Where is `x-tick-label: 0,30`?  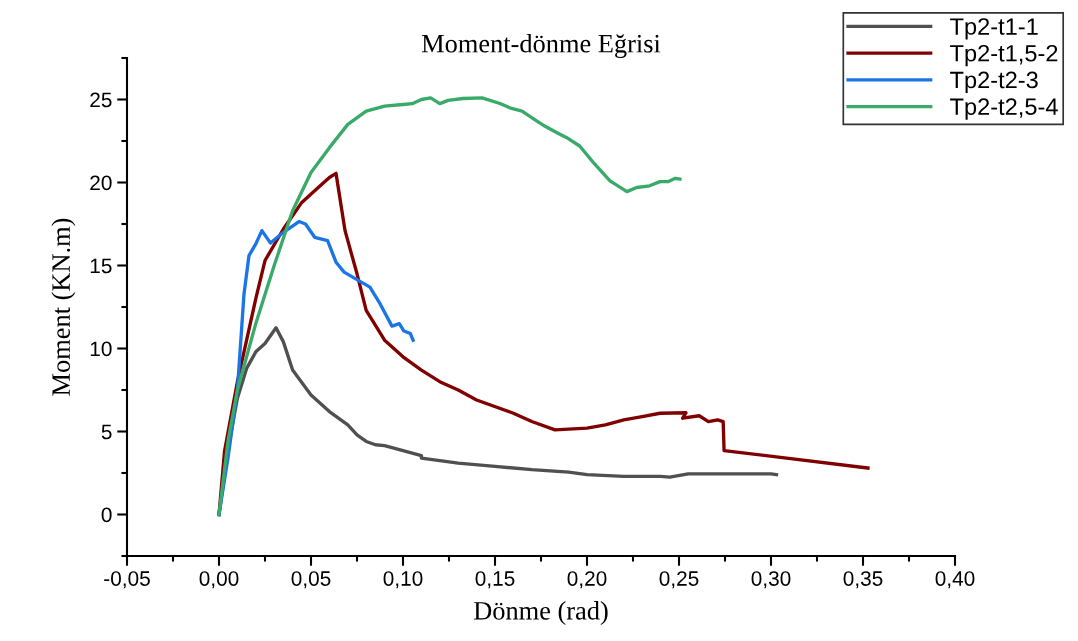
x-tick-label: 0,30 is located at coordinates (771, 580).